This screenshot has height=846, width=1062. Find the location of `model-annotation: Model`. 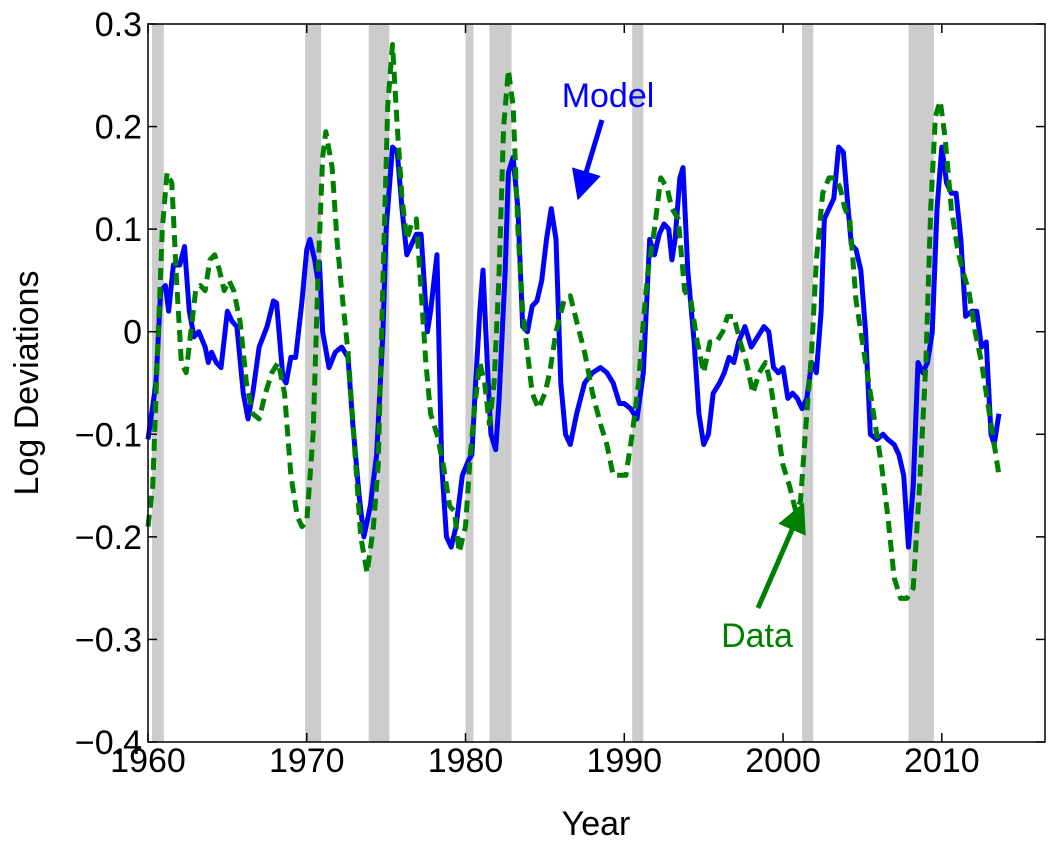

model-annotation: Model is located at coordinates (608, 96).